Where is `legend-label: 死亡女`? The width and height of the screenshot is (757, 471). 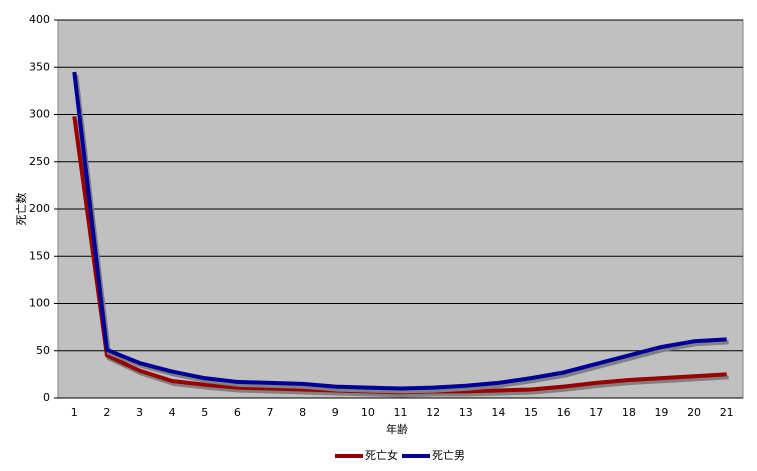
legend-label: 死亡女 is located at coordinates (381, 455).